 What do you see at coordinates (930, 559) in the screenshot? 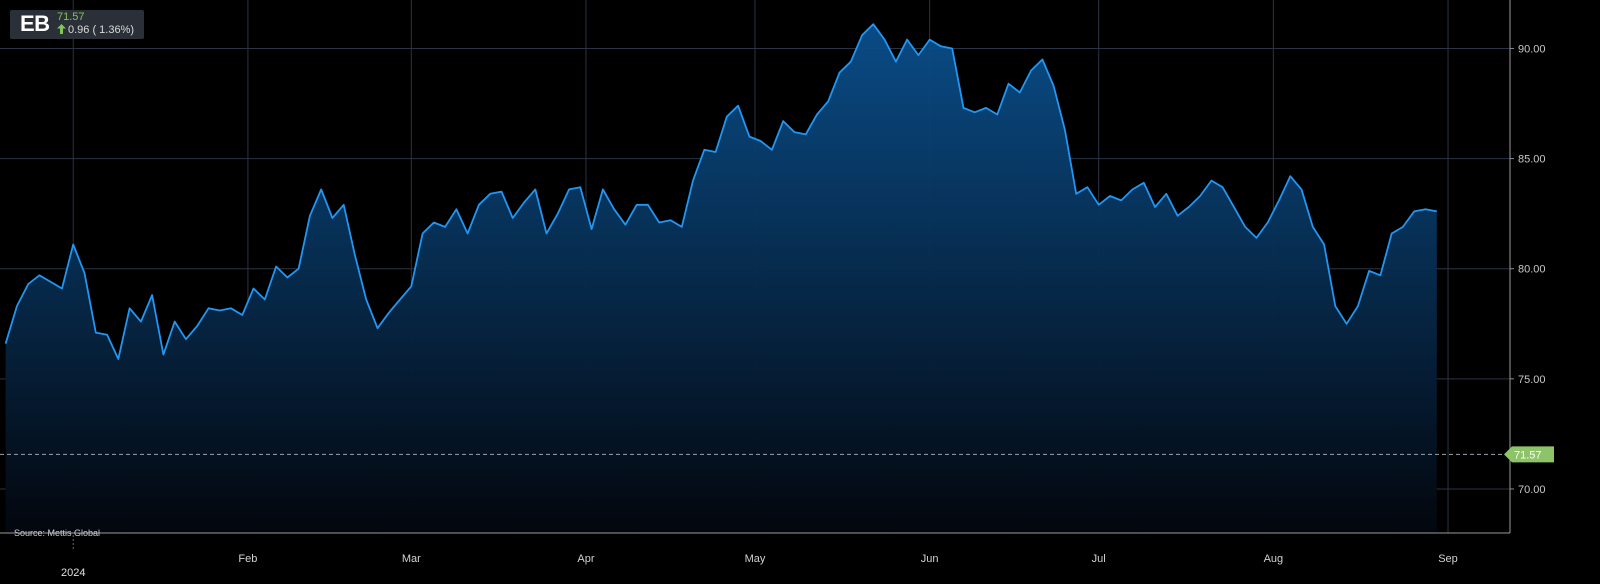
I see `x-tick-label: Jun` at bounding box center [930, 559].